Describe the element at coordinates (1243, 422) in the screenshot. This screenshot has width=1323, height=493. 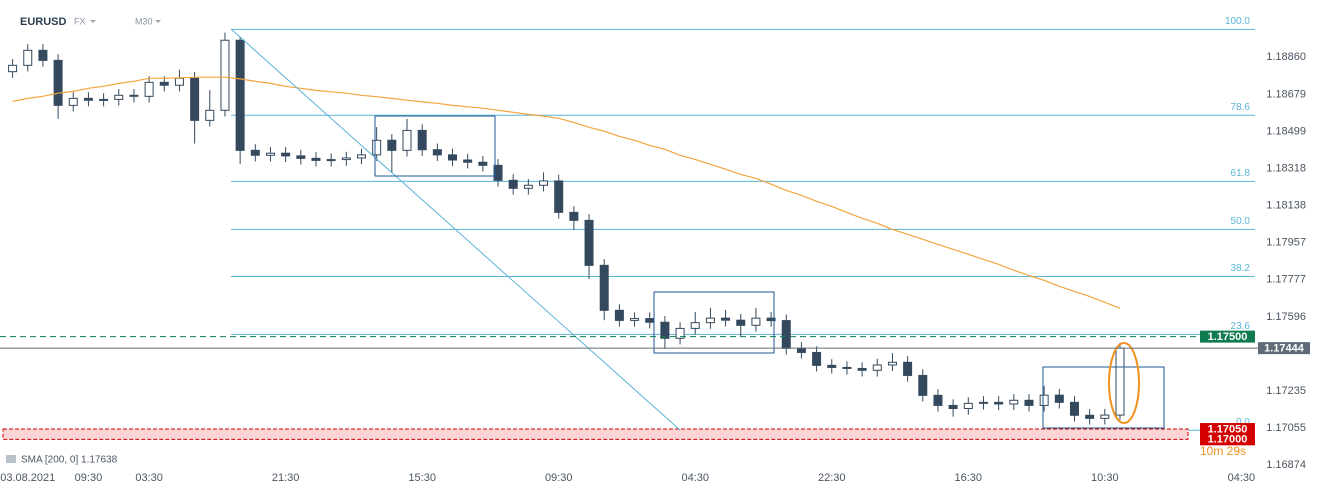
I see `fib-label: 0.0` at that location.